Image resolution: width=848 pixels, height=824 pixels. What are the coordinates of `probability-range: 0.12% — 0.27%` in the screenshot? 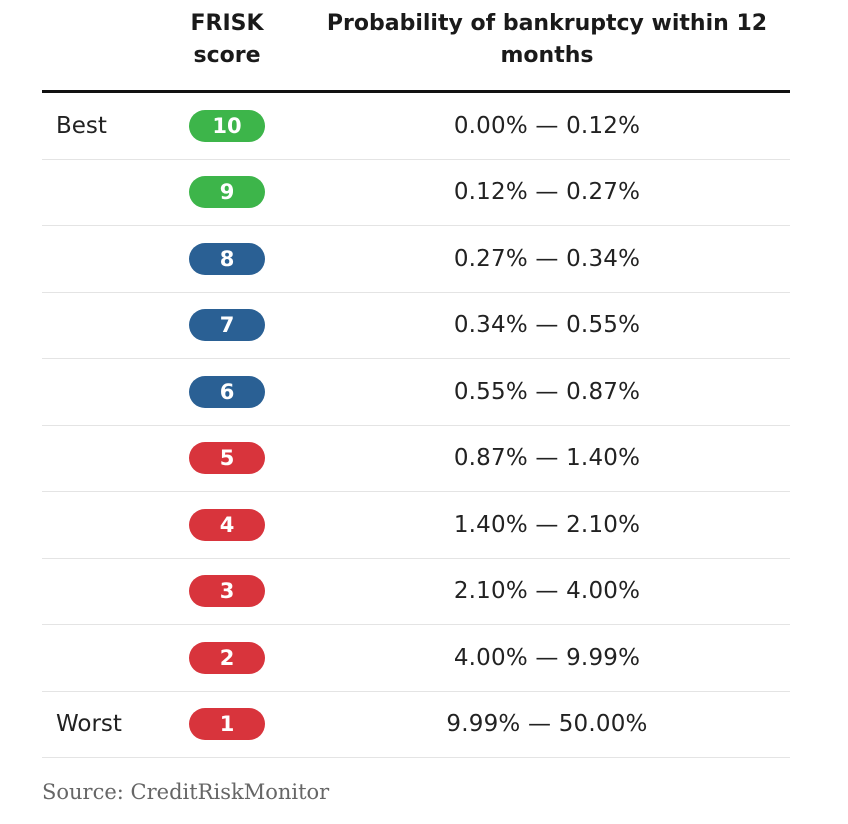 It's located at (547, 192).